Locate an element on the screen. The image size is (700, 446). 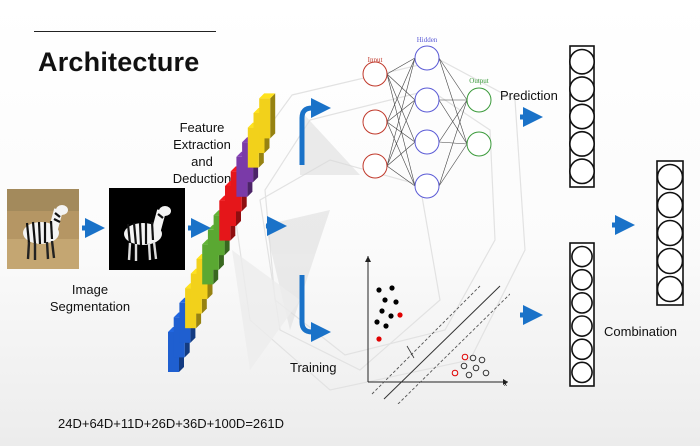
zebra-photo is located at coordinates (43, 229).